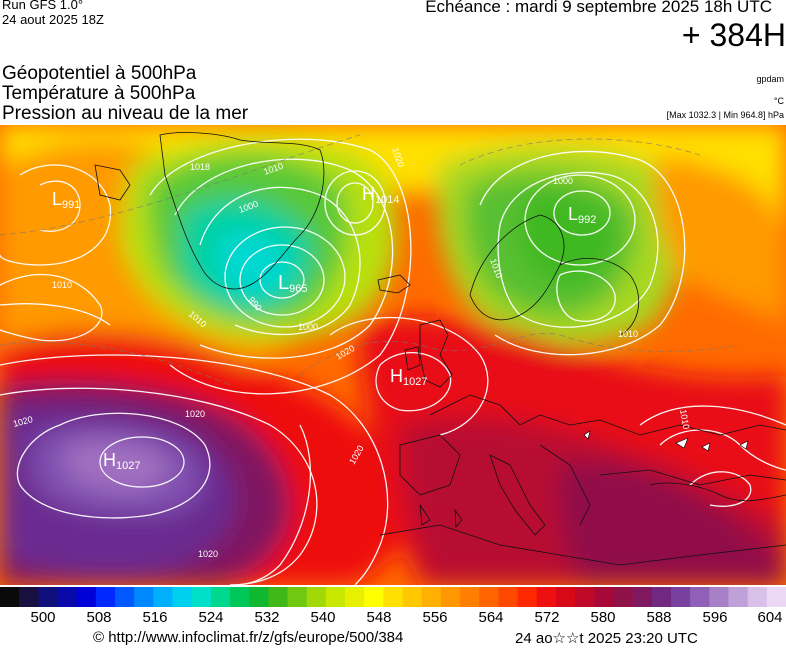 This screenshot has width=786, height=648. Describe the element at coordinates (770, 79) in the screenshot. I see `unit-gpdam: gpdam` at that location.